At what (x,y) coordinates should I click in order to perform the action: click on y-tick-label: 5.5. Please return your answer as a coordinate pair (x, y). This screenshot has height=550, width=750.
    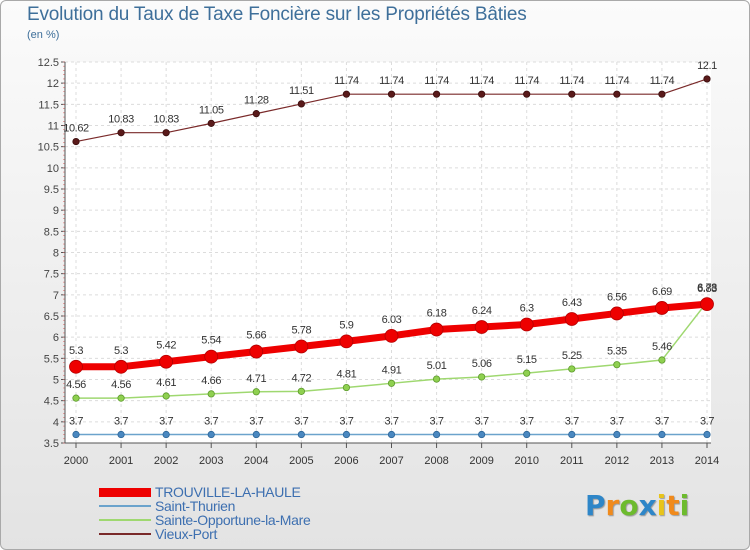
    Looking at the image, I should click on (51, 359).